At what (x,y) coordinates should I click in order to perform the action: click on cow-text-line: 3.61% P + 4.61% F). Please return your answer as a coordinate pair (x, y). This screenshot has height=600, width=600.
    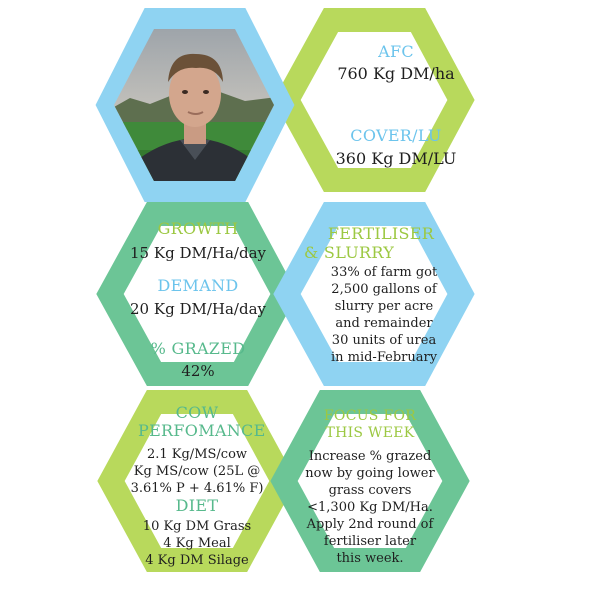
    Looking at the image, I should click on (197, 488).